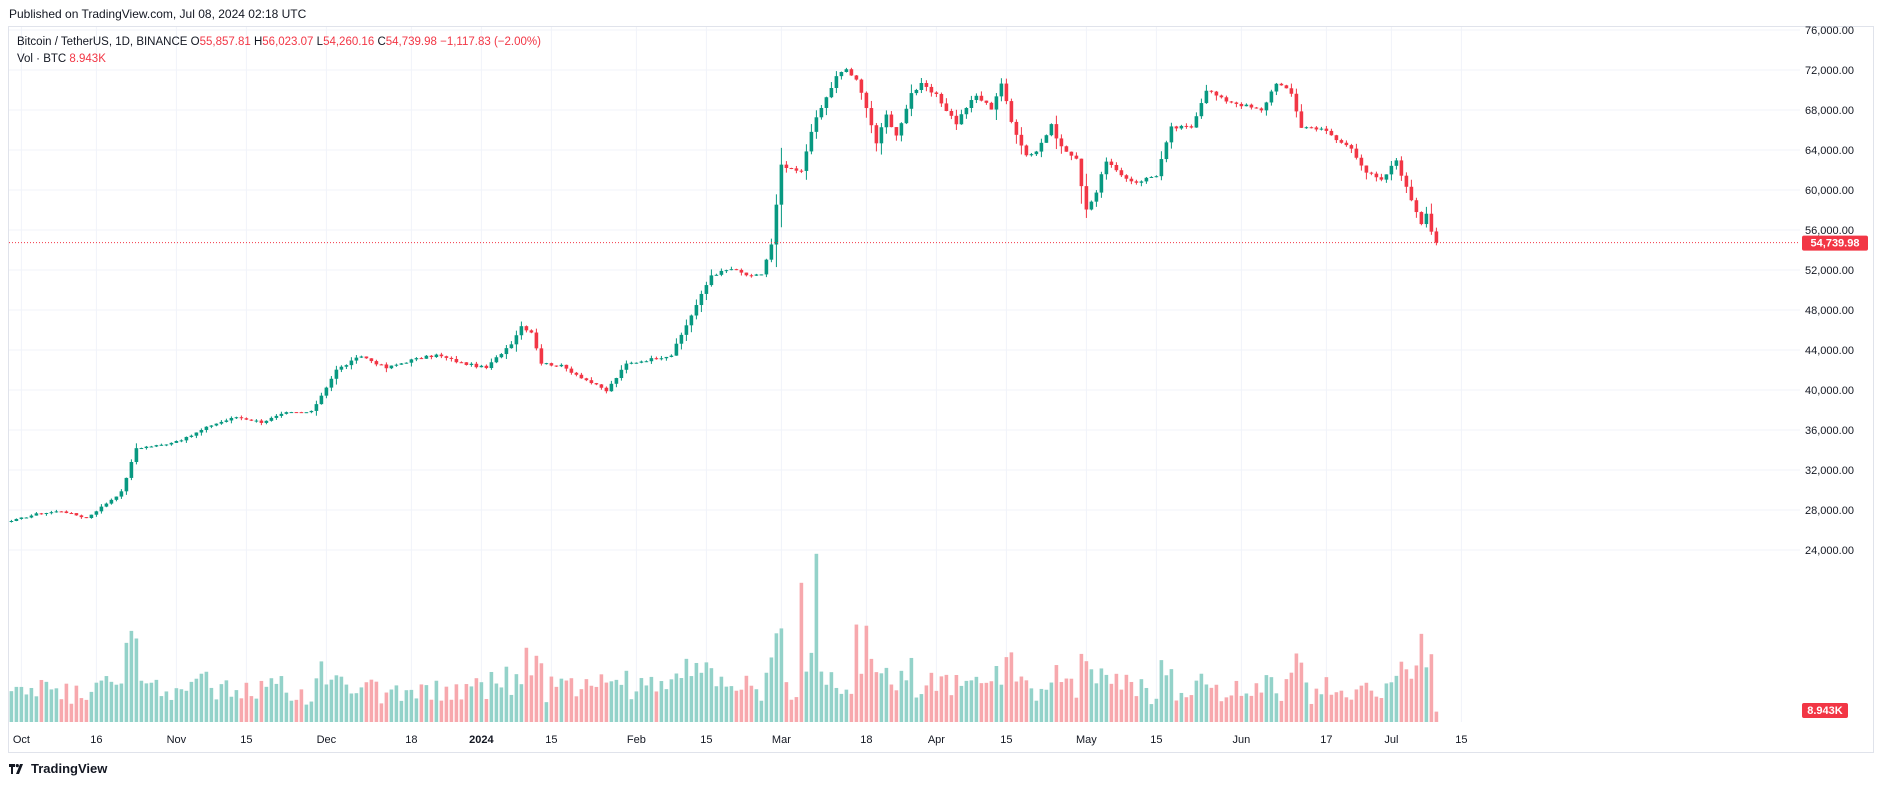 This screenshot has width=1883, height=788. Describe the element at coordinates (936, 740) in the screenshot. I see `time-tick-label: Apr` at that location.